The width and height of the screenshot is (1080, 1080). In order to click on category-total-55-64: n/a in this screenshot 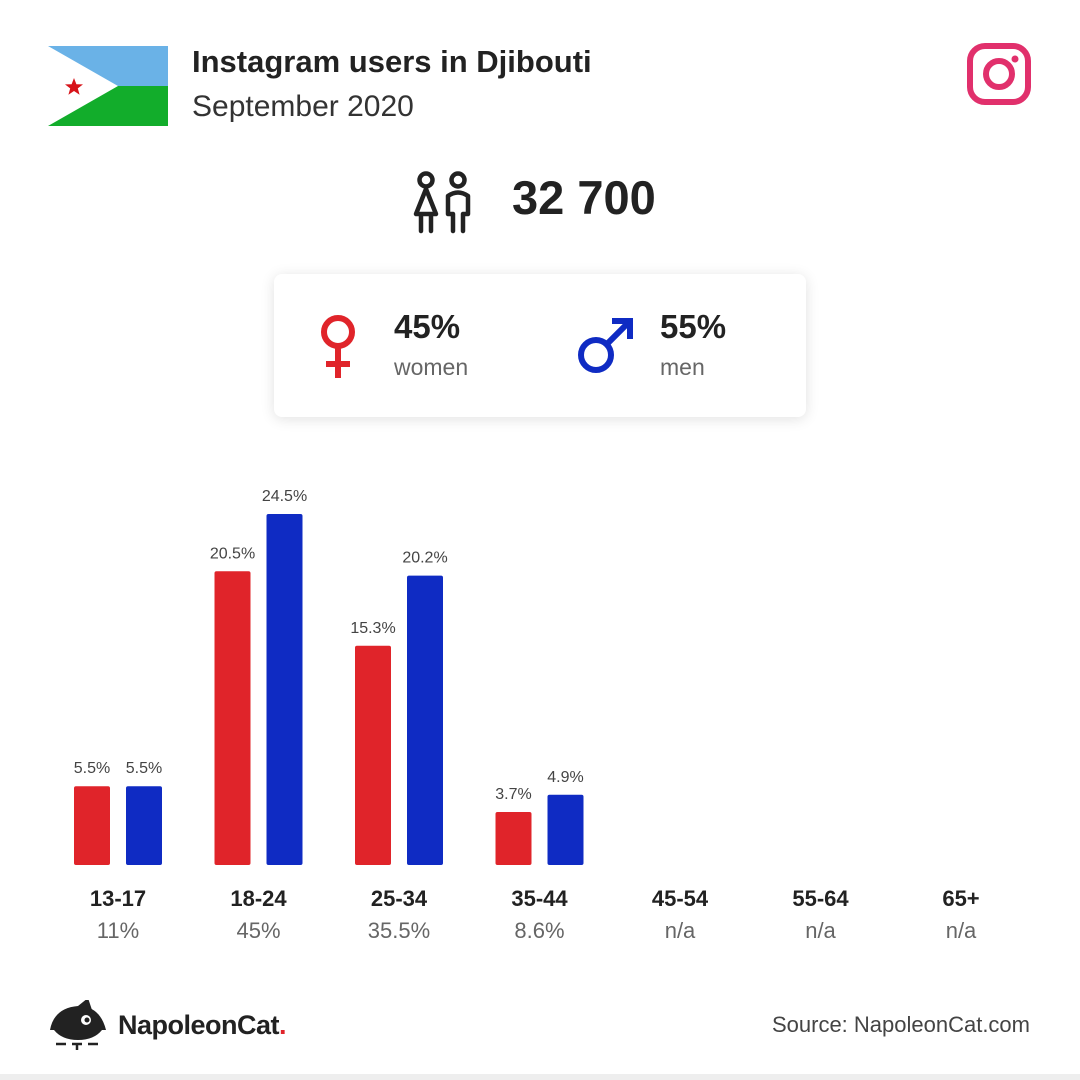, I will do `click(820, 930)`.